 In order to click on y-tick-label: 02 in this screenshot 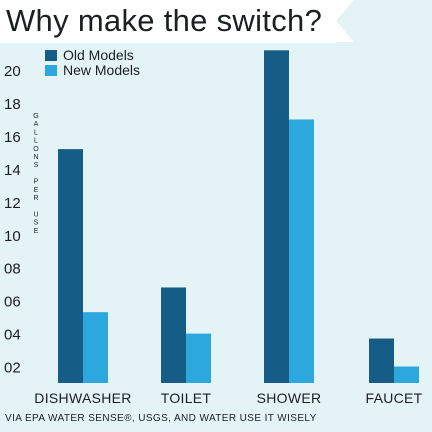, I will do `click(12, 368)`.